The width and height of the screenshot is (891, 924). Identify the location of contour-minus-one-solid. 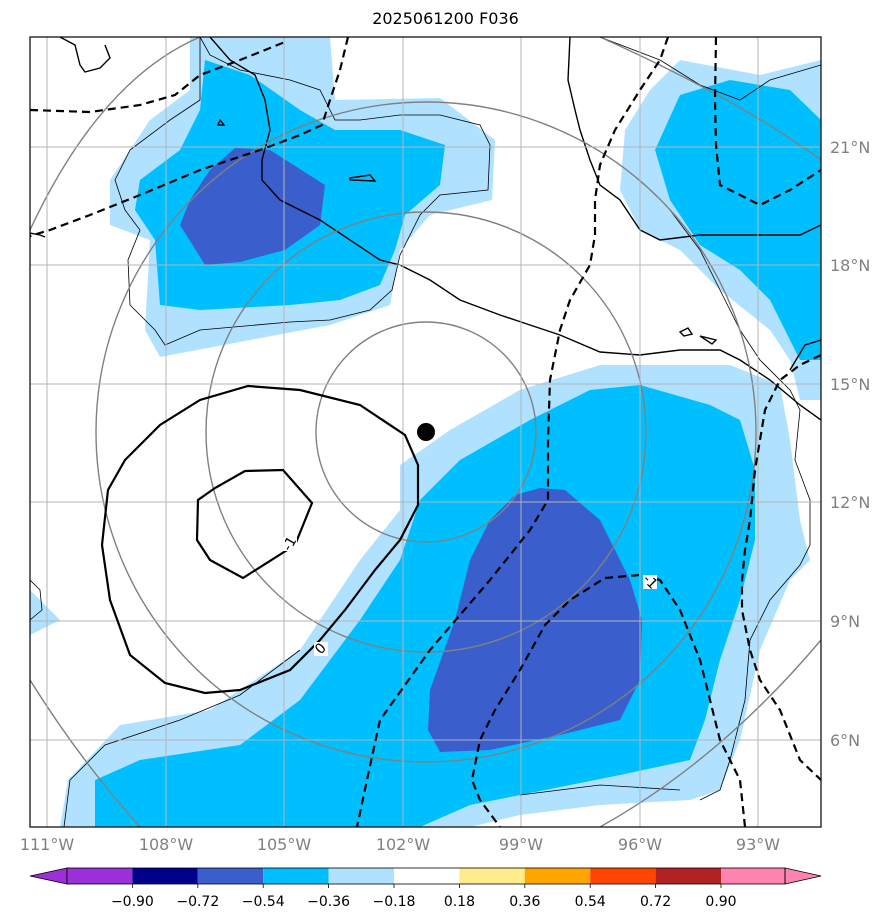
(254, 524).